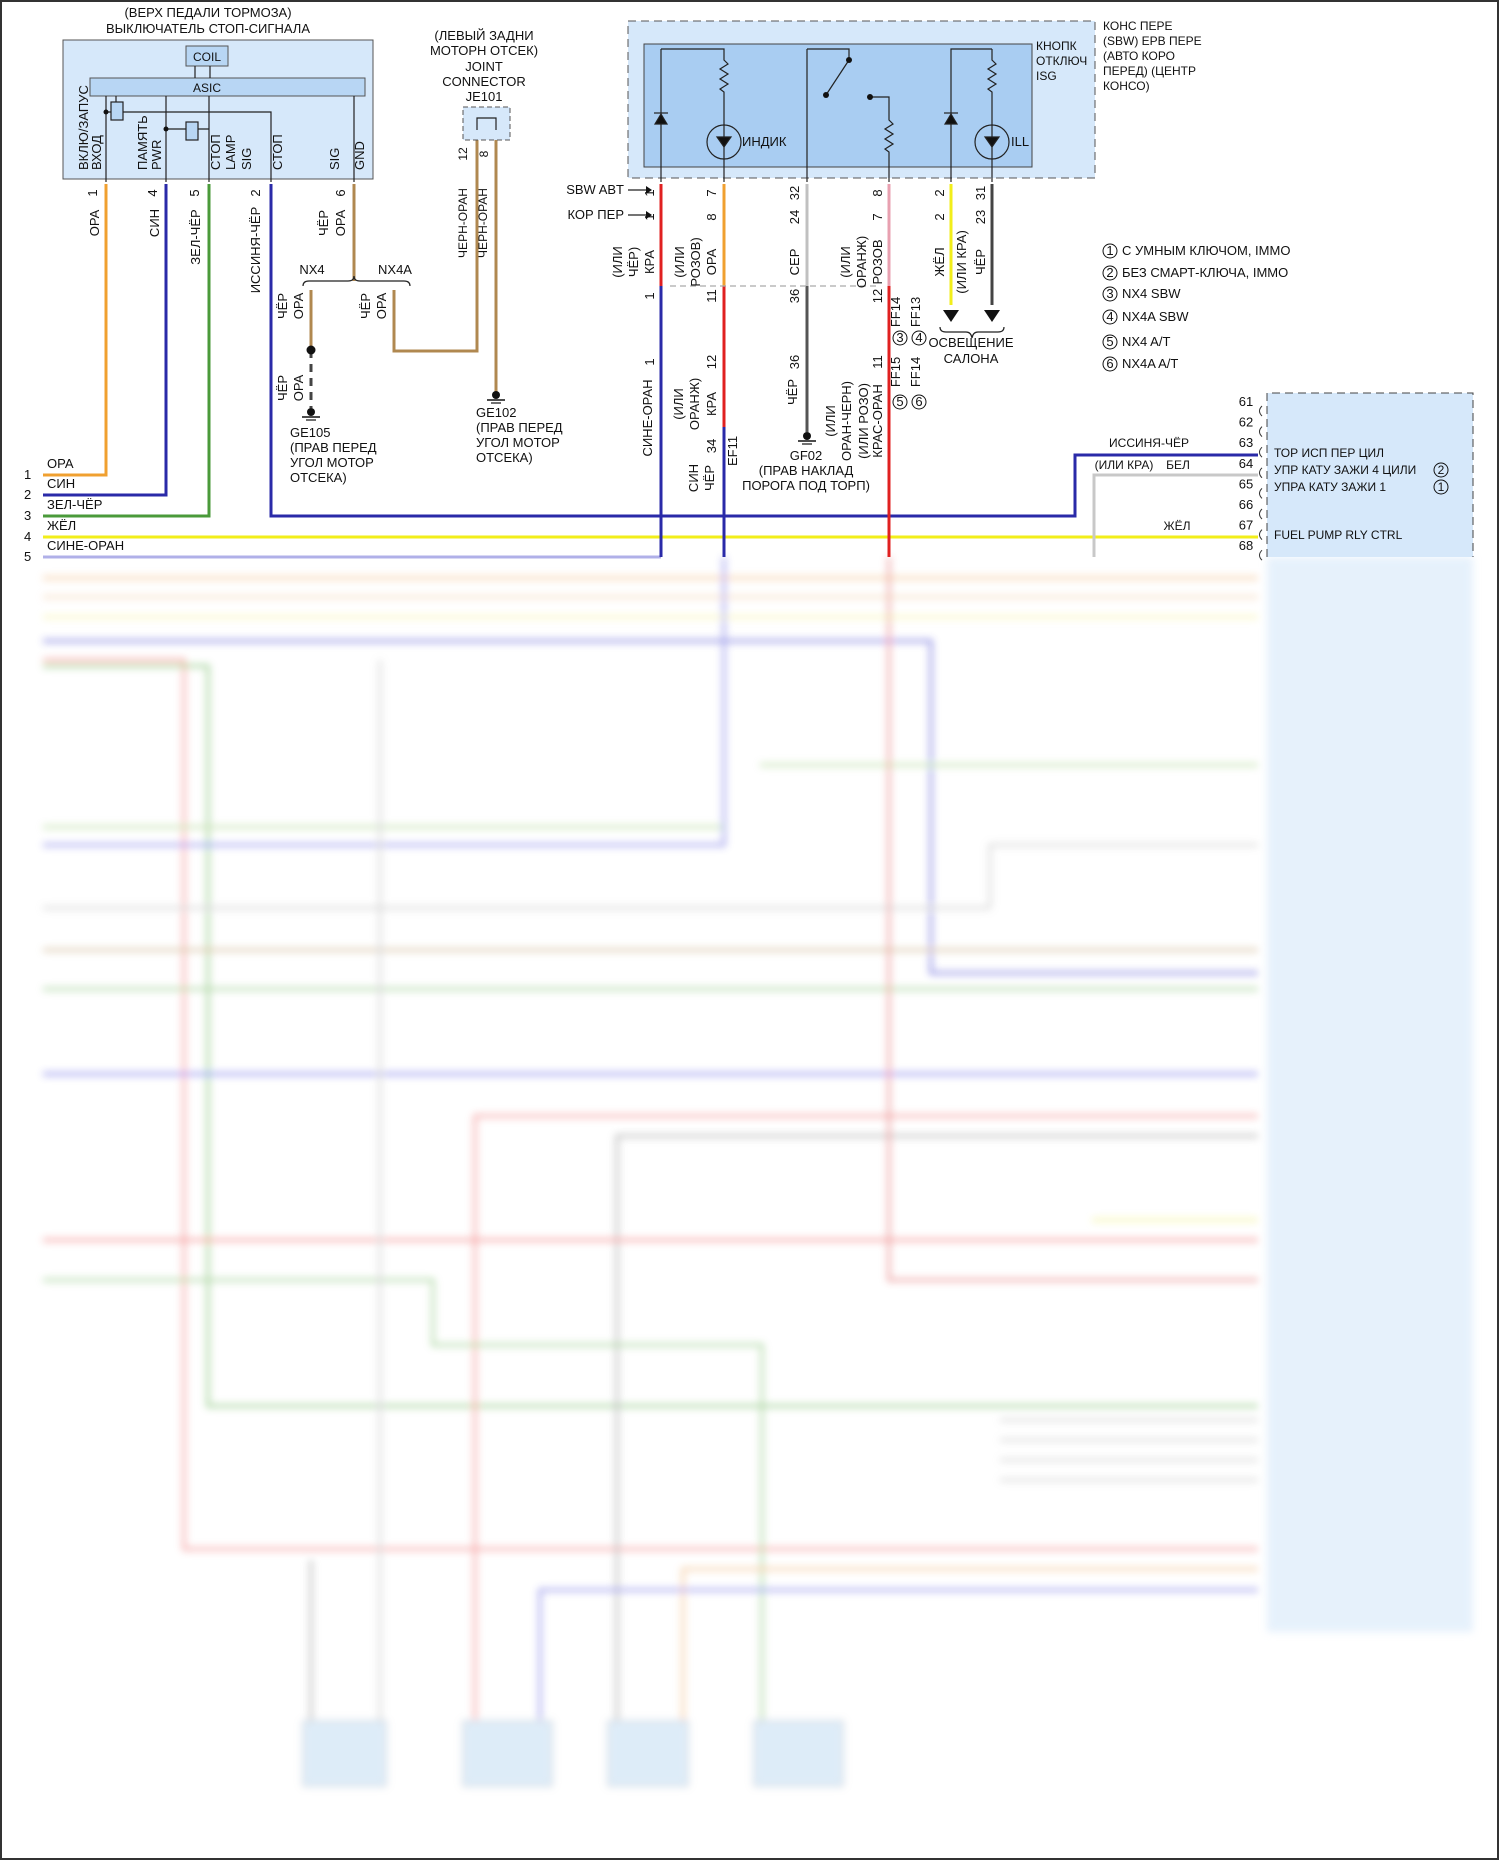 The width and height of the screenshot is (1500, 1861). I want to click on variant-mark: 1, so click(1441, 487).